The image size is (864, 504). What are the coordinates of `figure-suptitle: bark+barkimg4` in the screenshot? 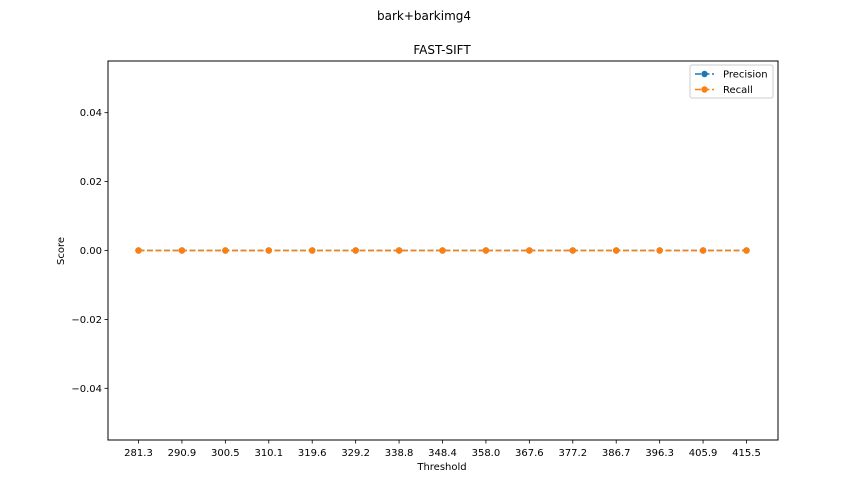 It's located at (424, 16).